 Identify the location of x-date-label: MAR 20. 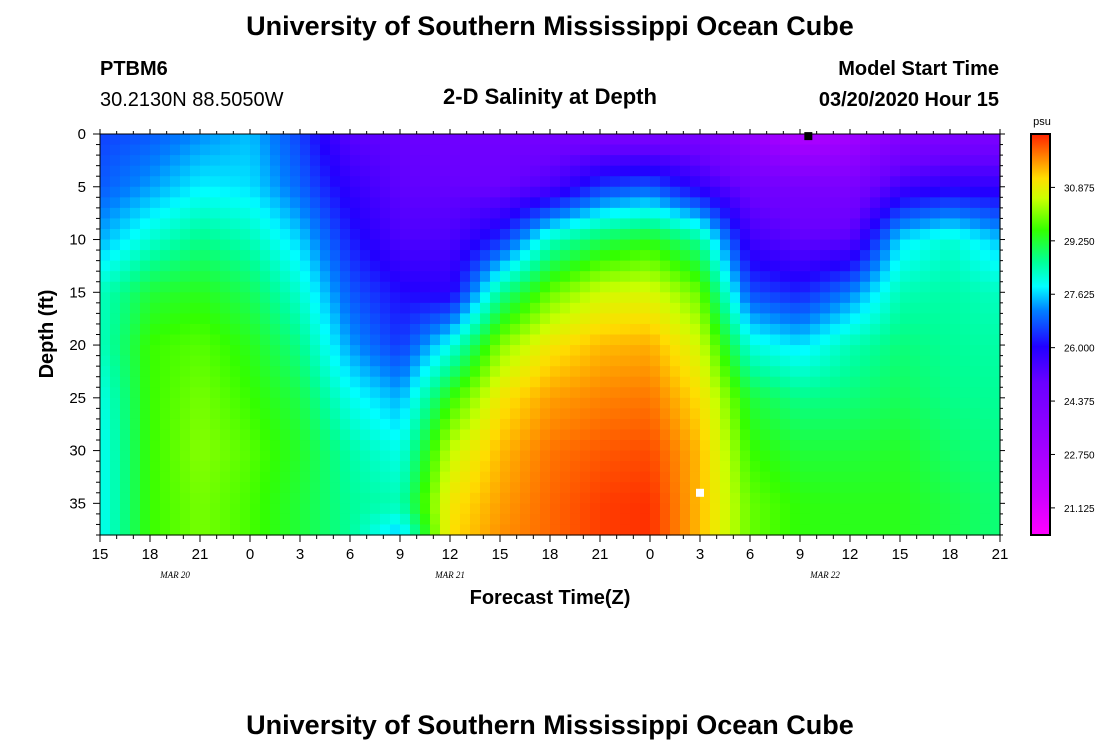
(174, 575).